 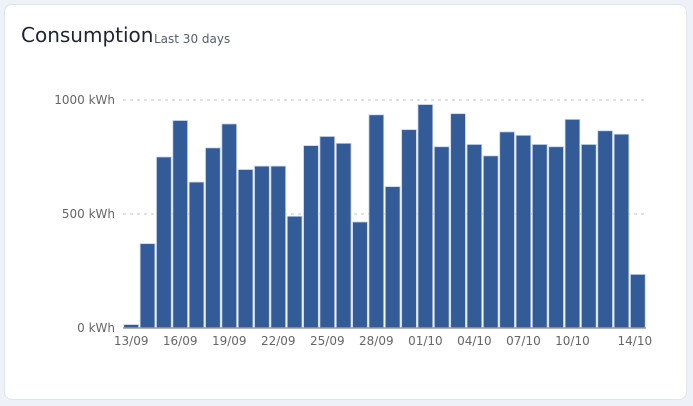 I want to click on bar-25/09, so click(x=327, y=232).